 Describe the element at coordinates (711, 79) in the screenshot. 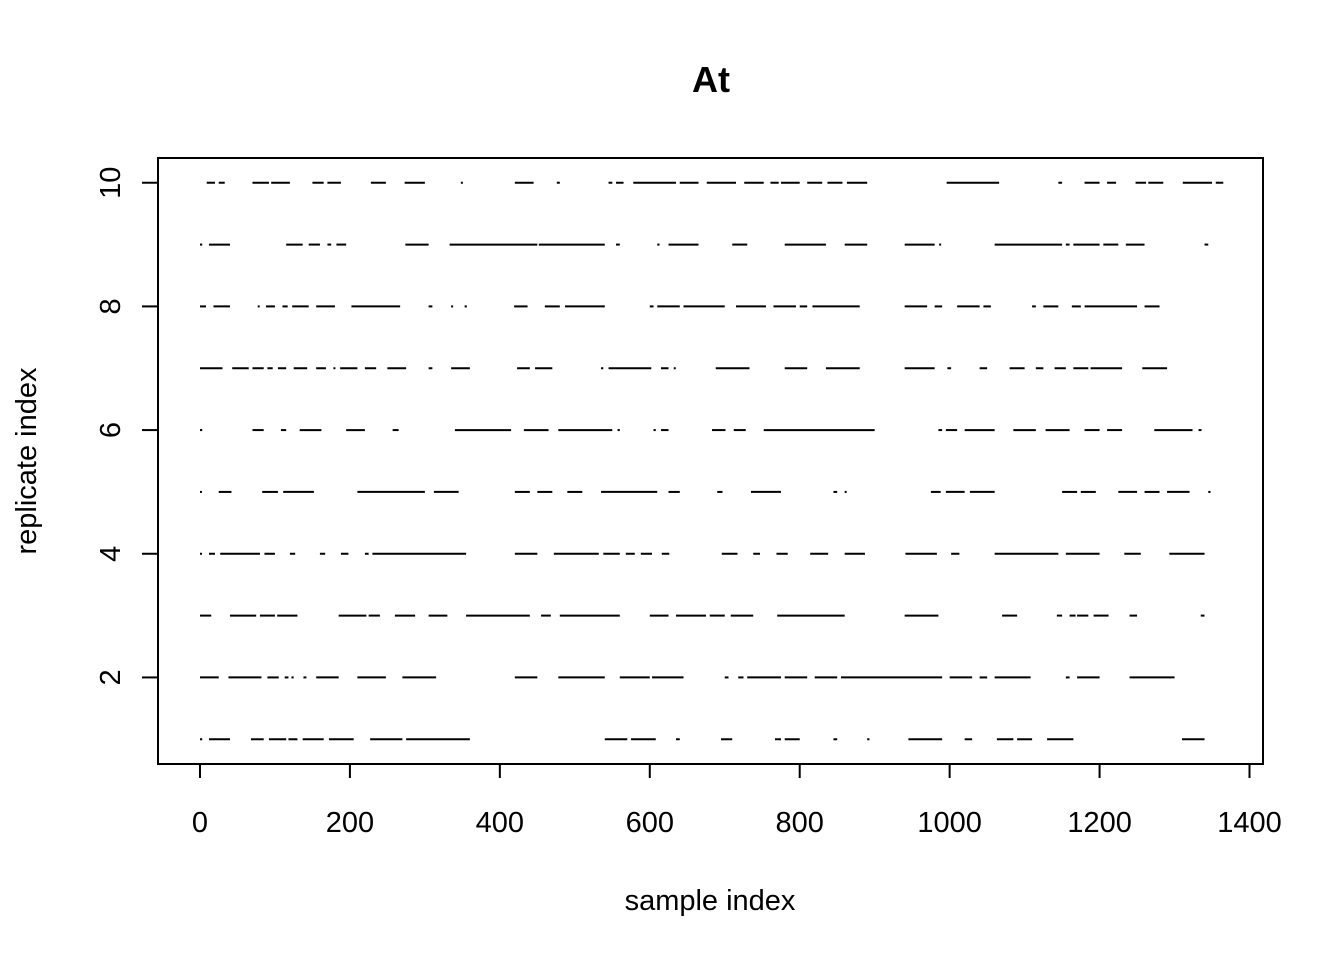

I see `chart-title: At` at that location.